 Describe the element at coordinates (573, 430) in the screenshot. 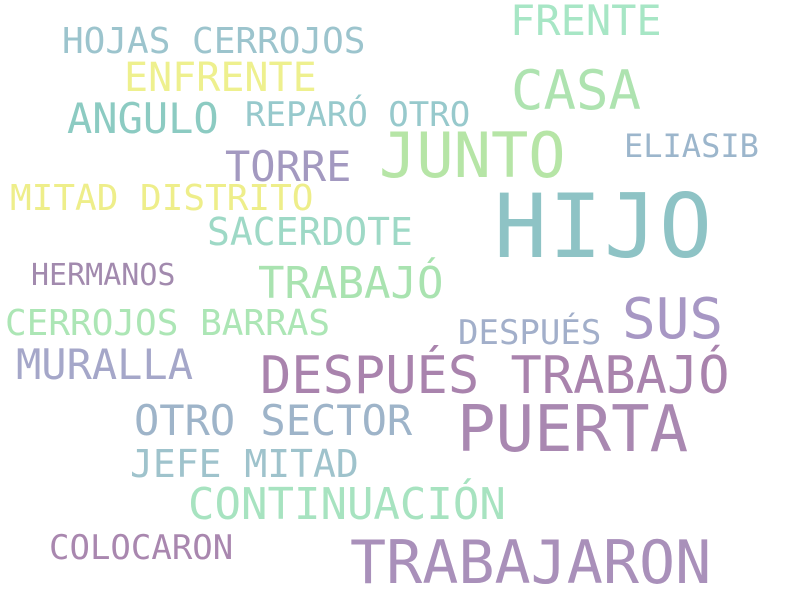

I see `word-puerta: PUERTA` at that location.